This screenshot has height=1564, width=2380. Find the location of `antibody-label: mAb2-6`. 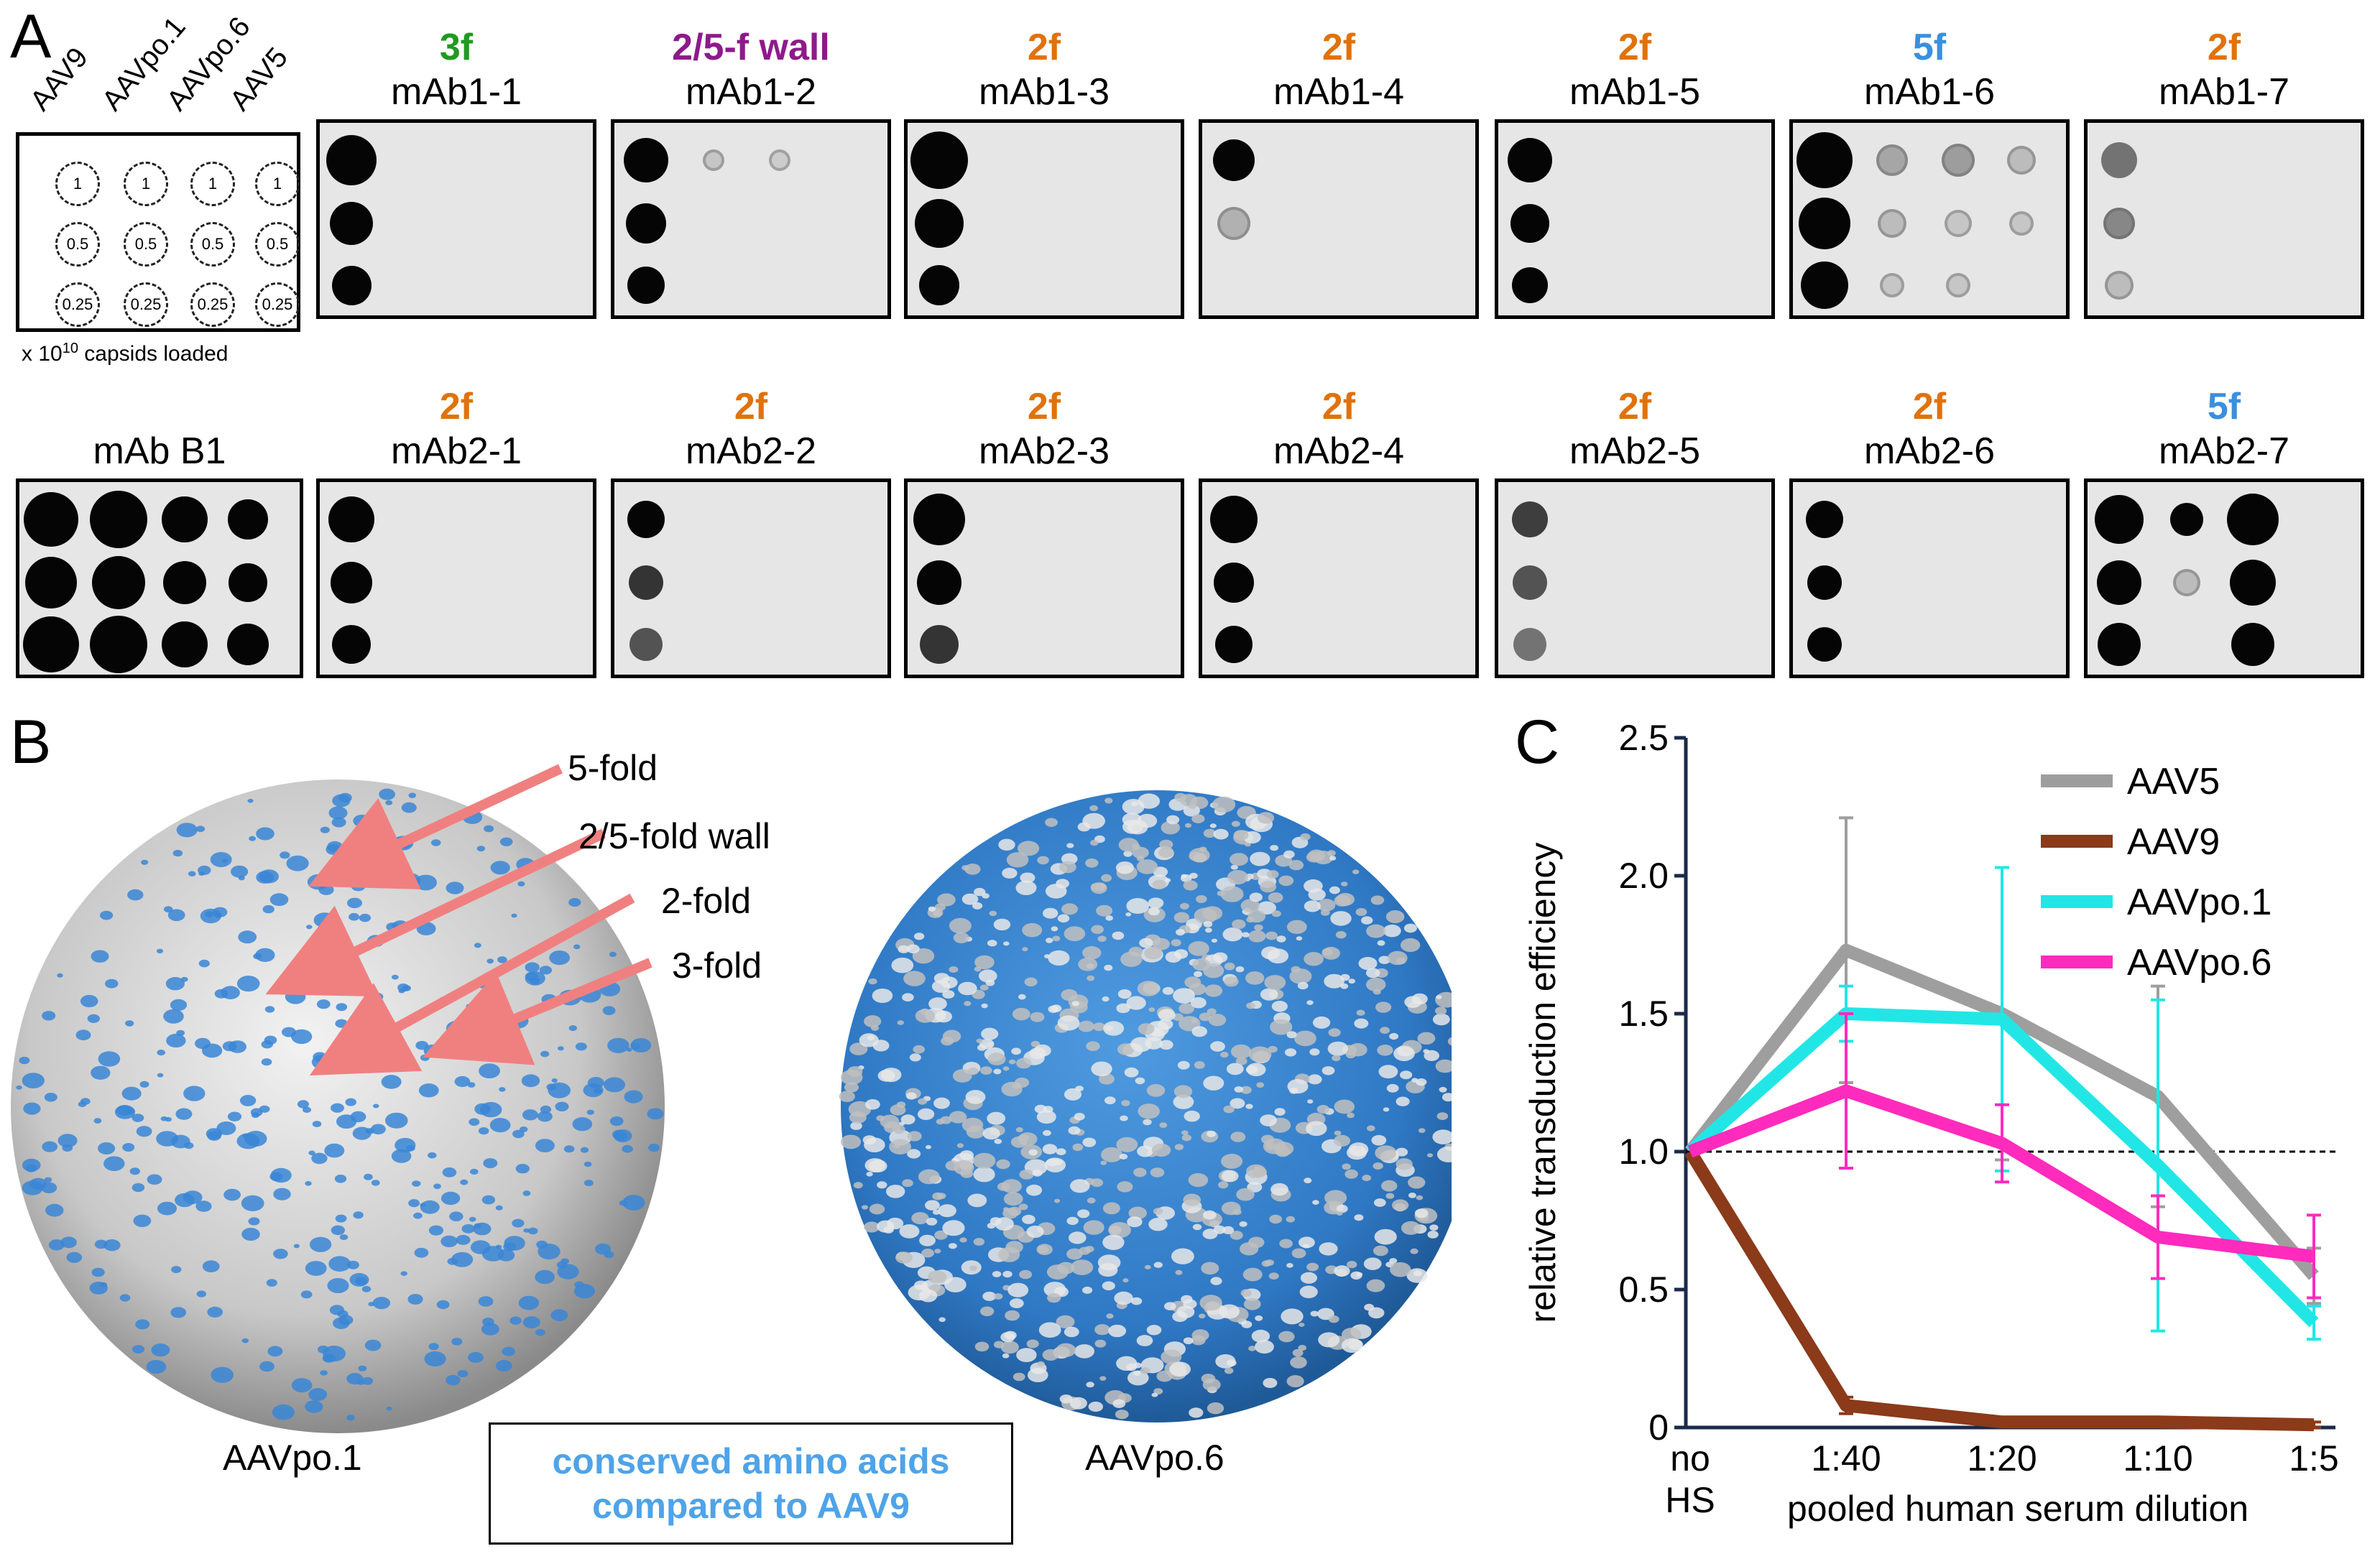

antibody-label: mAb2-6 is located at coordinates (1929, 451).